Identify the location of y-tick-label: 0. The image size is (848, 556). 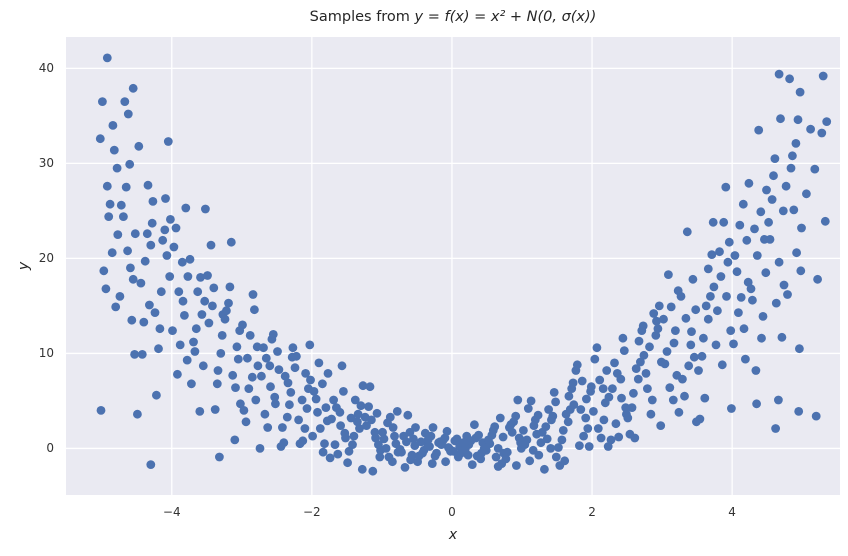
(50, 448).